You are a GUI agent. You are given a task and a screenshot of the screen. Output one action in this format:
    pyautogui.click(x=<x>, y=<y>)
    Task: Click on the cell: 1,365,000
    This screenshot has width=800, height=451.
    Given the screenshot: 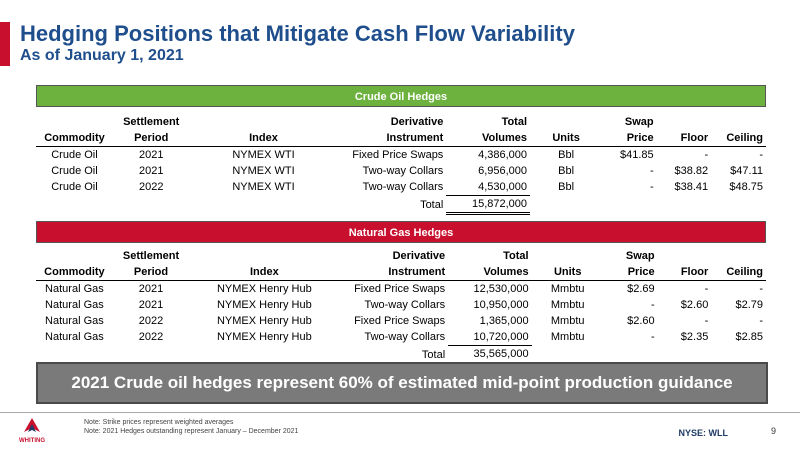 What is the action you would take?
    pyautogui.click(x=504, y=321)
    